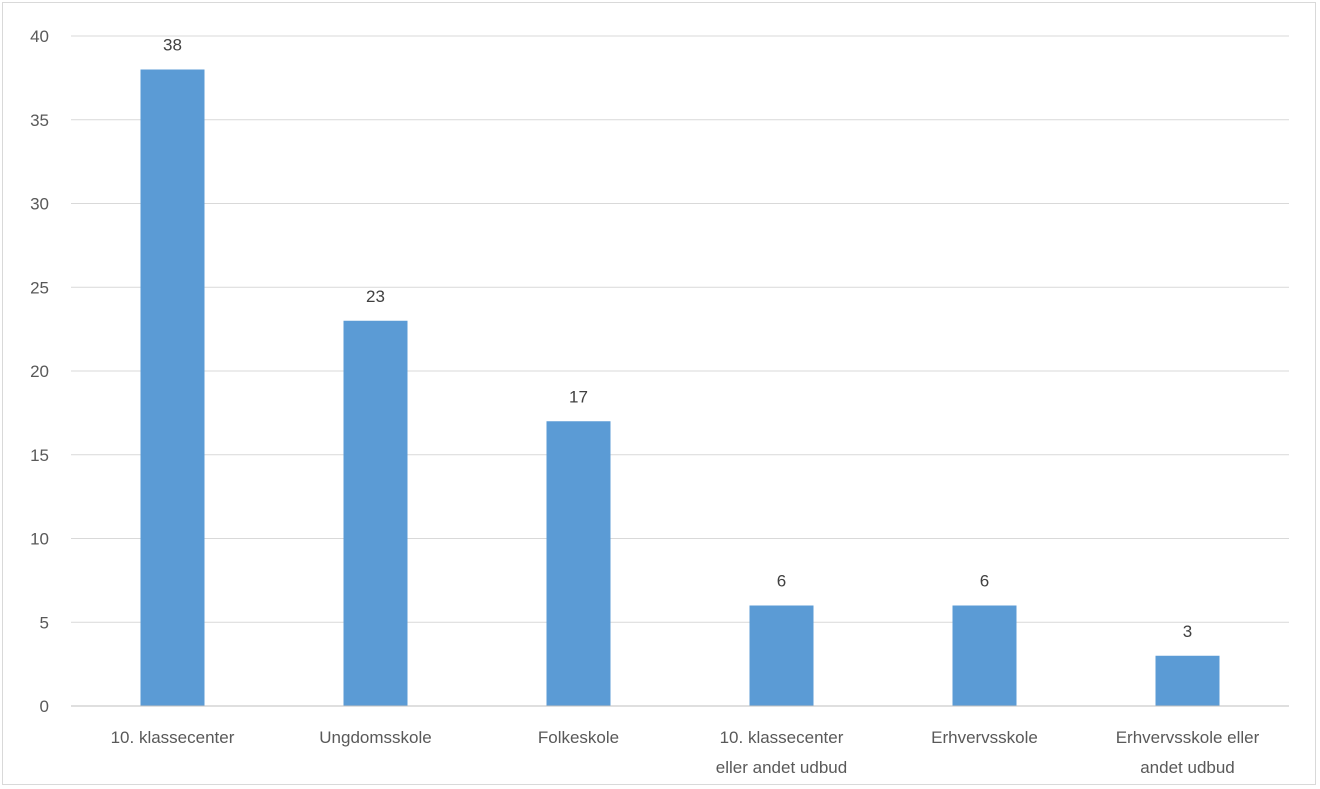 Image resolution: width=1320 pixels, height=789 pixels. Describe the element at coordinates (39, 120) in the screenshot. I see `y-tick-label: 35` at that location.